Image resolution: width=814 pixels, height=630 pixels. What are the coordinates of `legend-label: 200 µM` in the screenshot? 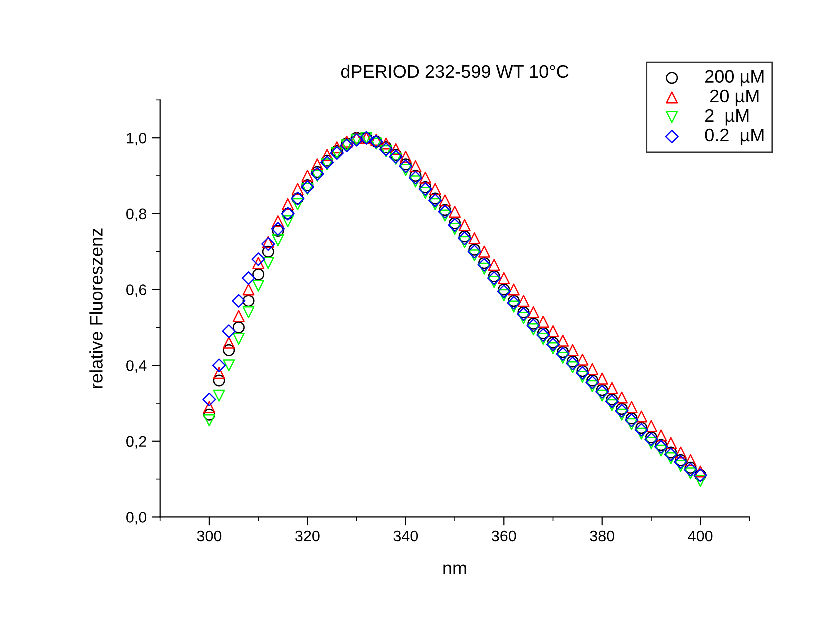 It's located at (735, 78).